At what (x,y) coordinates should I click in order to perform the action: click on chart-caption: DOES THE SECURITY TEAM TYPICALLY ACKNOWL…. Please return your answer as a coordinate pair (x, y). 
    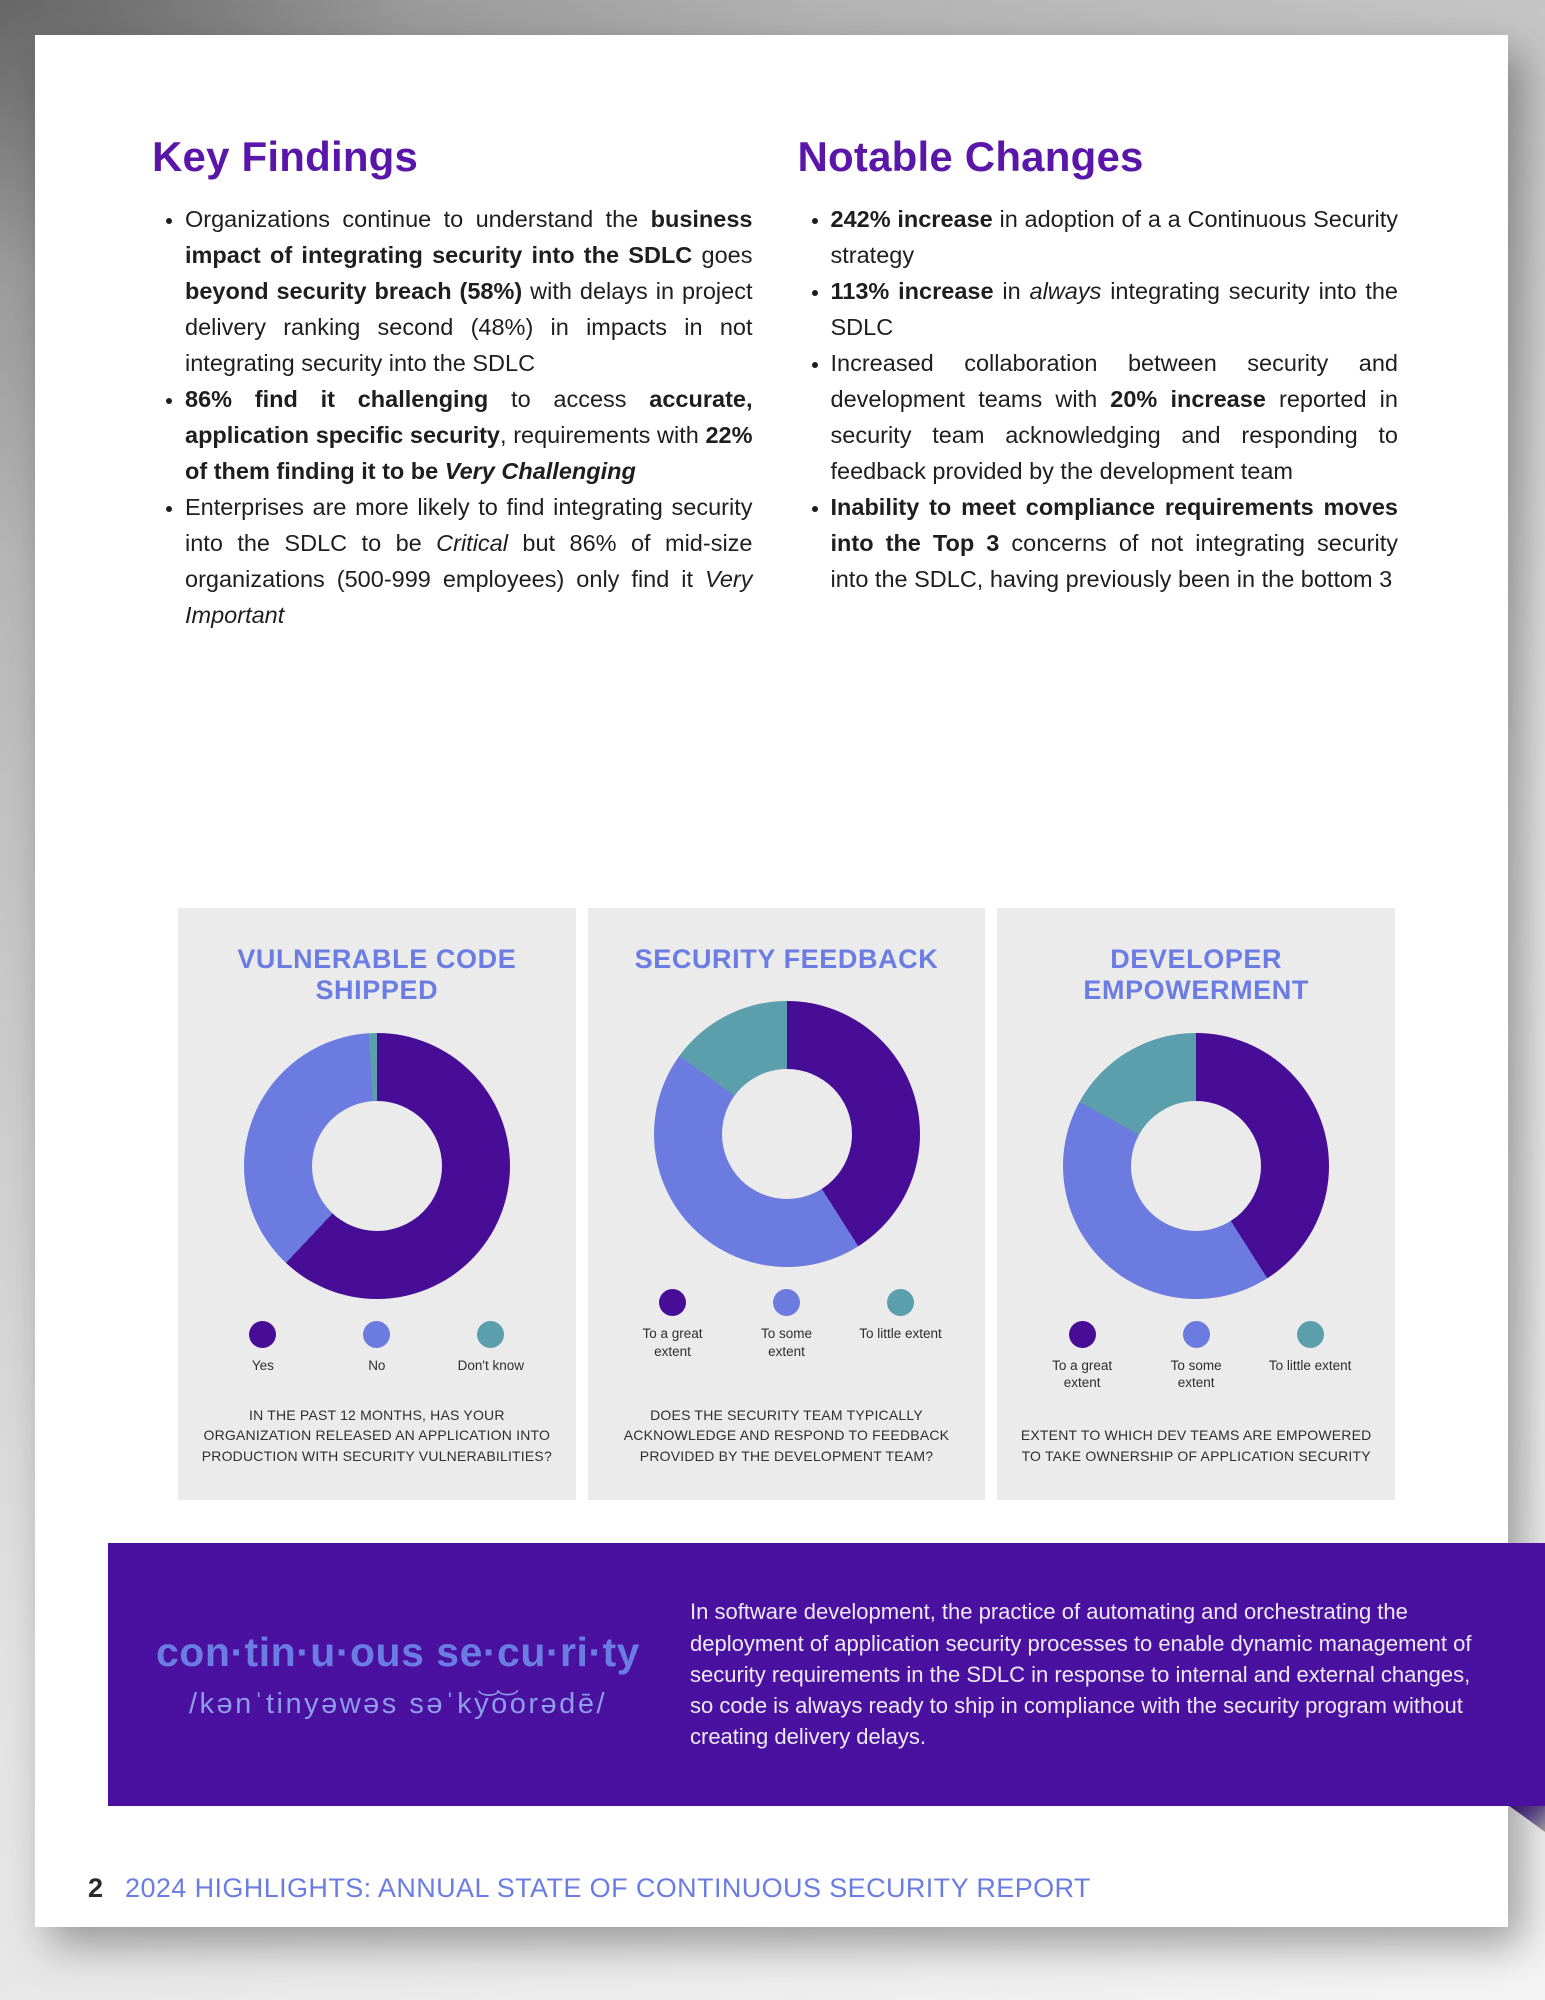
    Looking at the image, I should click on (786, 1435).